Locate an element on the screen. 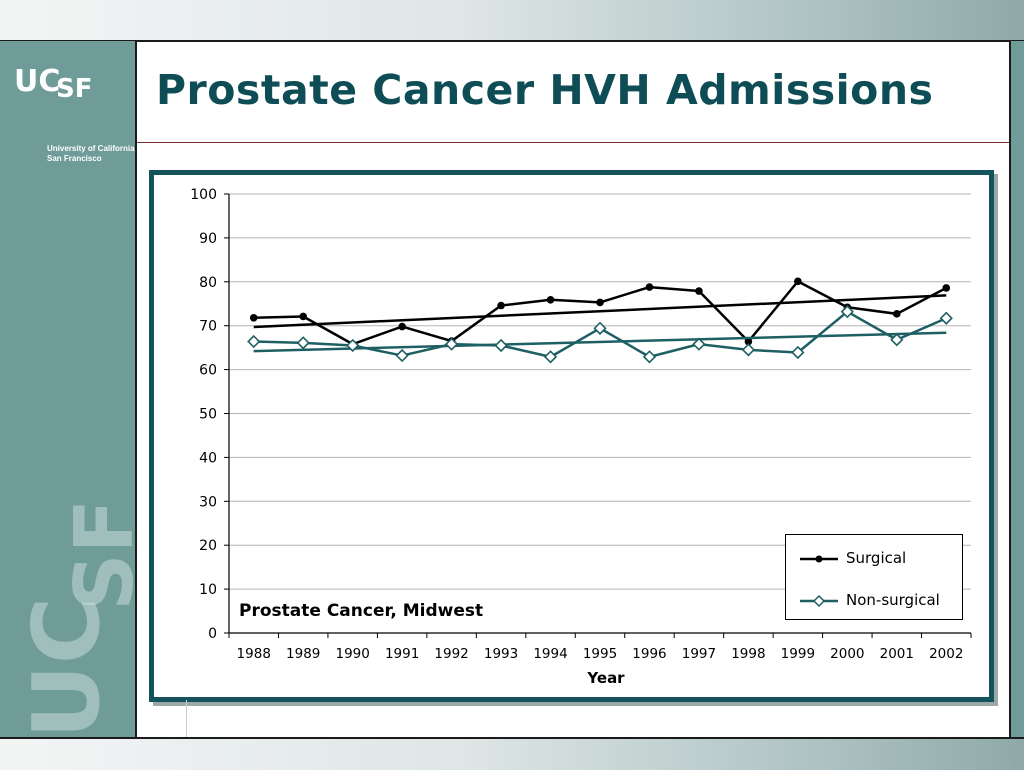 The width and height of the screenshot is (1024, 770). x-tick-label-1990: 1990 is located at coordinates (352, 654).